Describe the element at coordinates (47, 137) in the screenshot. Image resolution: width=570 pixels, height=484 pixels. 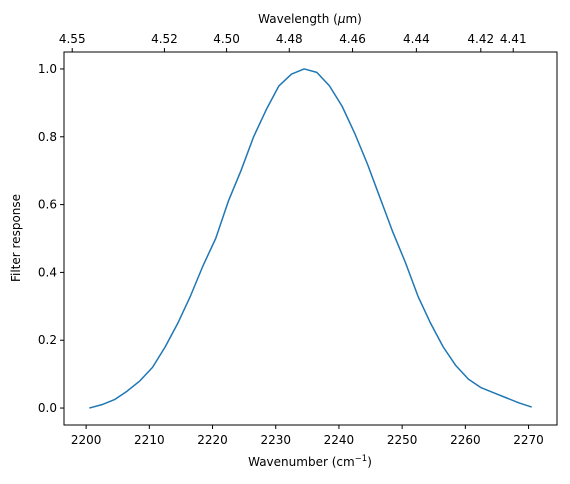
I see `y-tick-label: 0.8` at that location.